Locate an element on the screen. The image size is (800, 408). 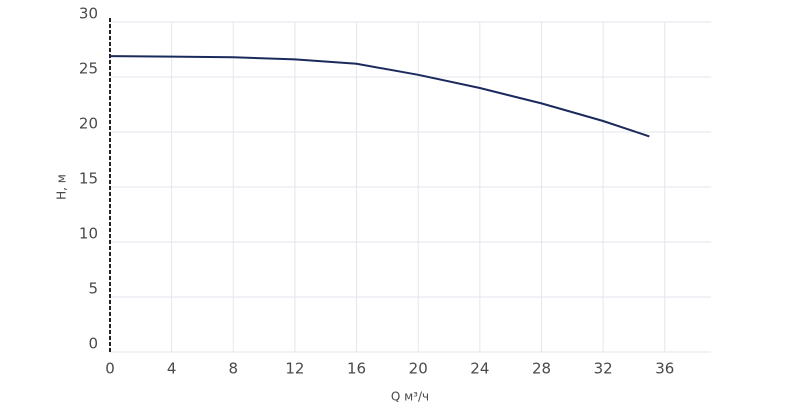
x-tick-label: 0 is located at coordinates (110, 369).